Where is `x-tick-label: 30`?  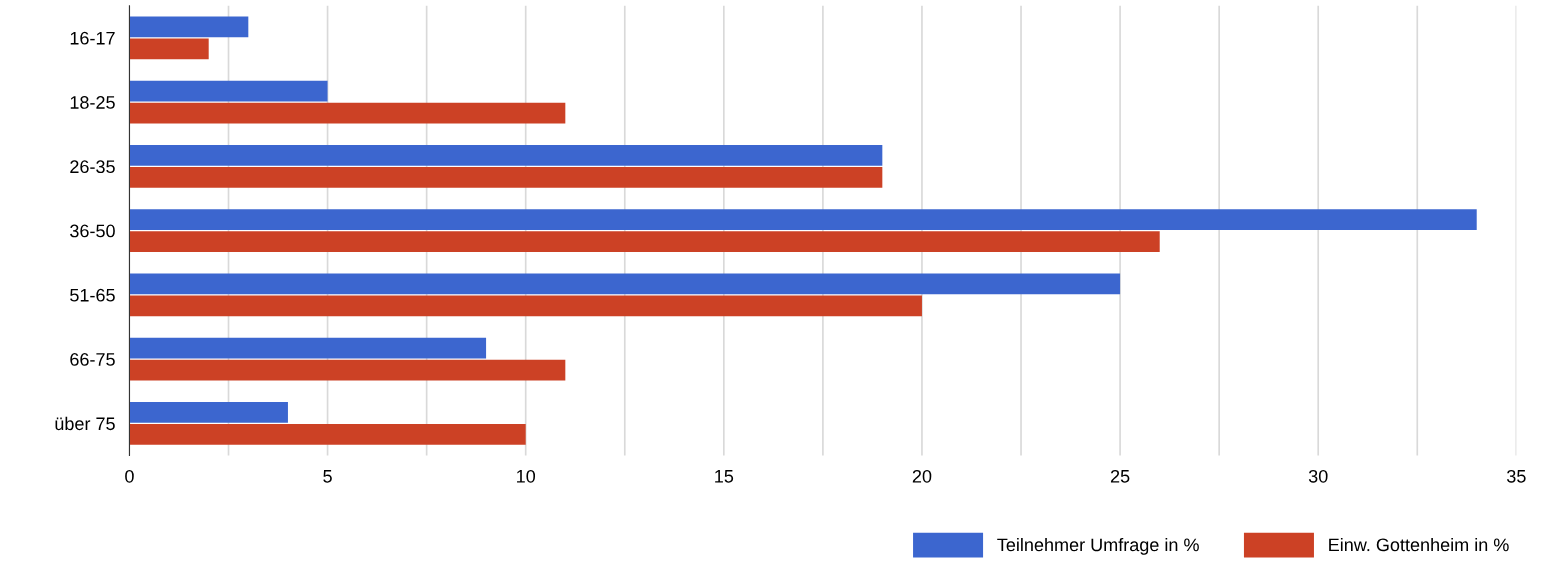 x-tick-label: 30 is located at coordinates (1318, 476).